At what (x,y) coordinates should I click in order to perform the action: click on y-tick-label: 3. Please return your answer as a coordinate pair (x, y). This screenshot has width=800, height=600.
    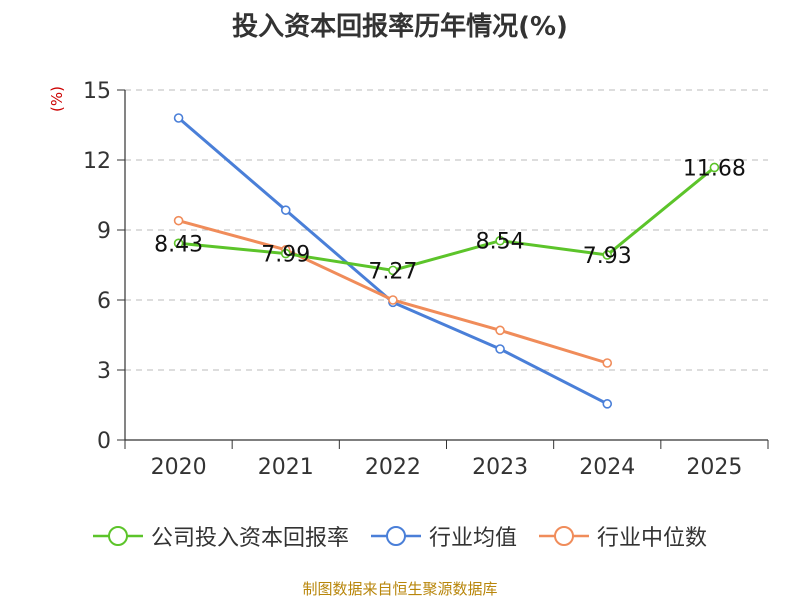
    Looking at the image, I should click on (104, 371).